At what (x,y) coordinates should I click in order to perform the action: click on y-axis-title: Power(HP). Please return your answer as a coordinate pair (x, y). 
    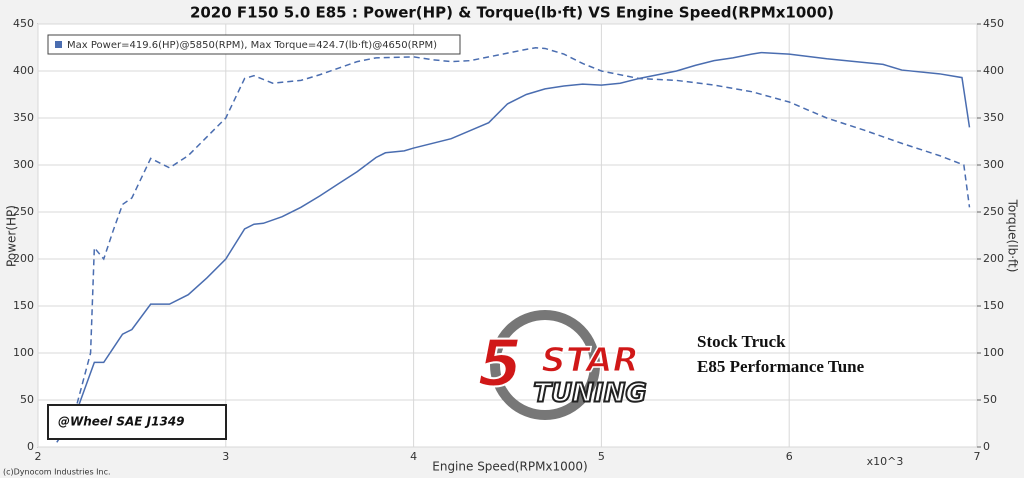
    Looking at the image, I should click on (12, 236).